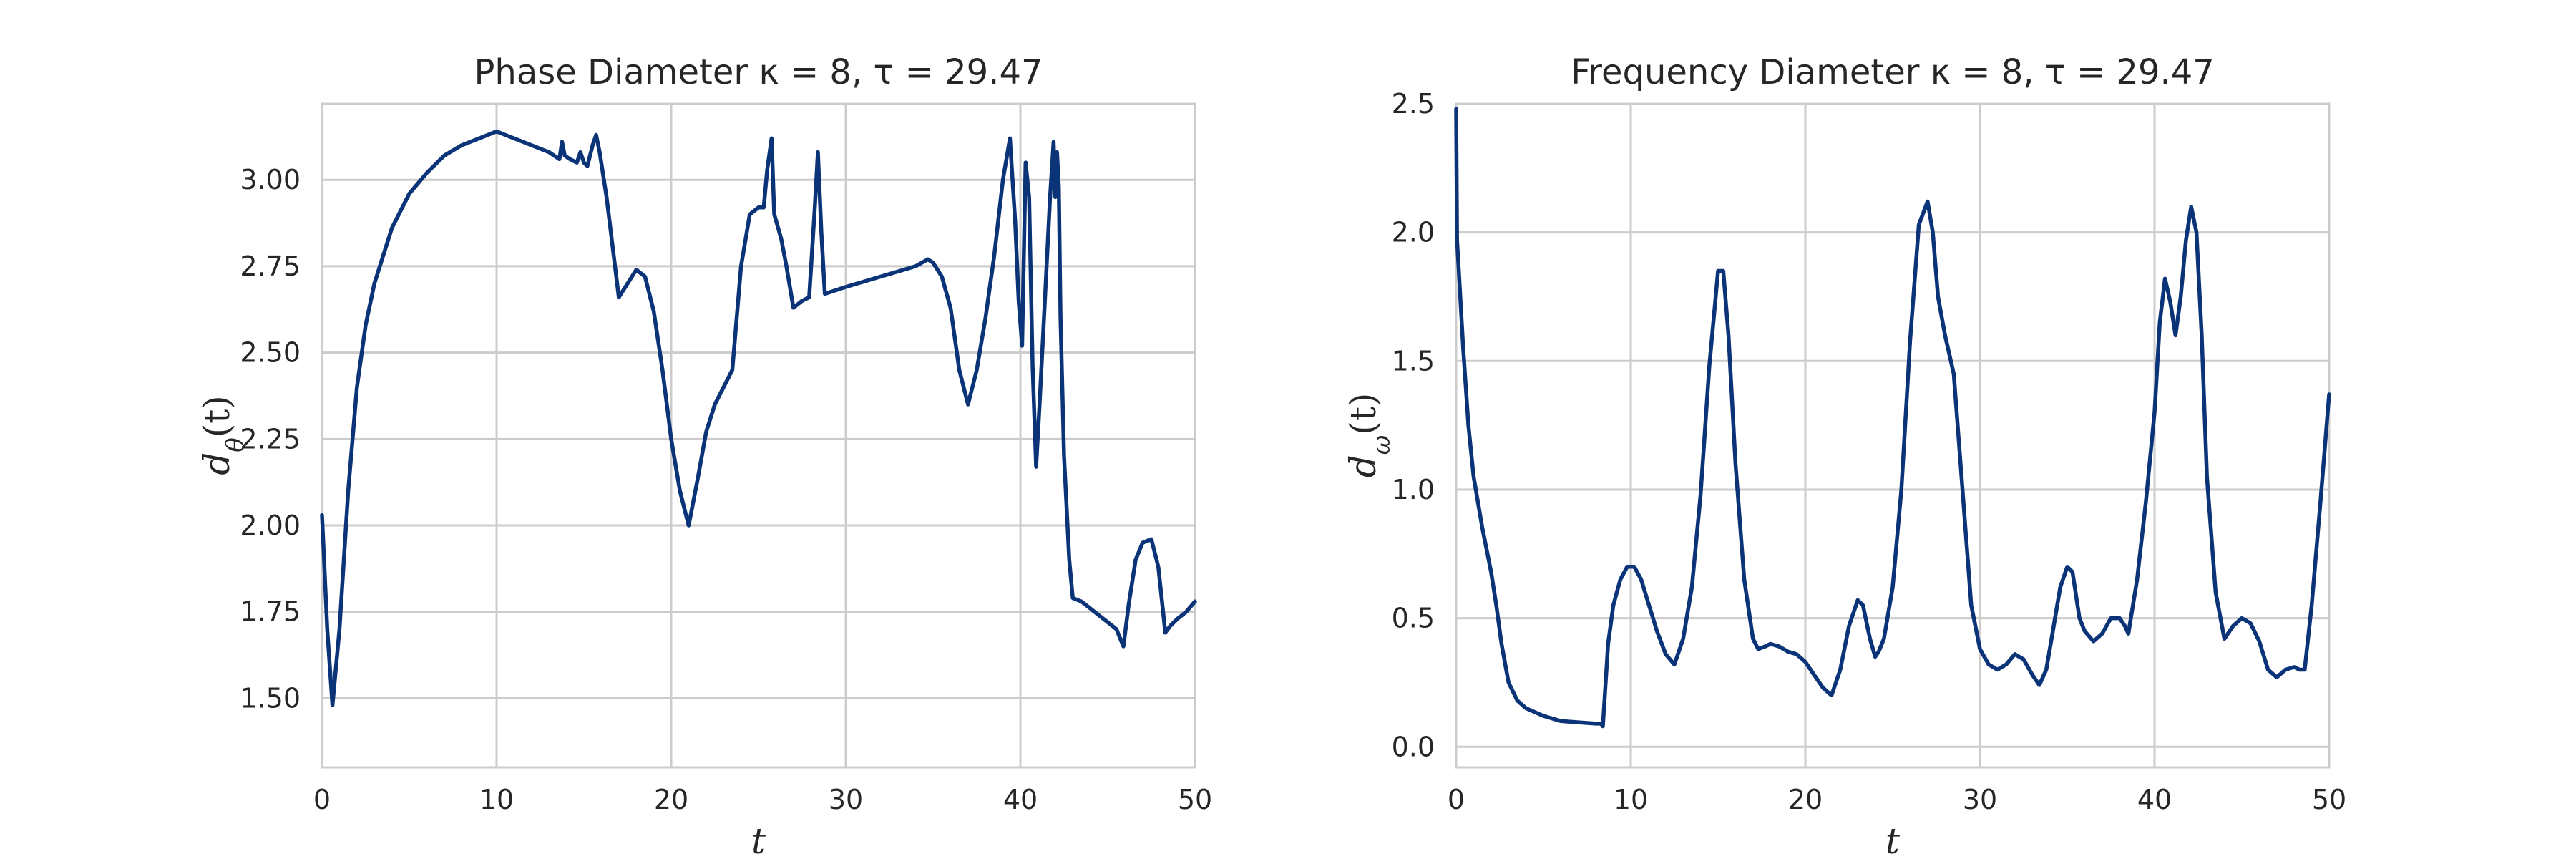  I want to click on frequency-y-label-tail: (t), so click(1363, 414).